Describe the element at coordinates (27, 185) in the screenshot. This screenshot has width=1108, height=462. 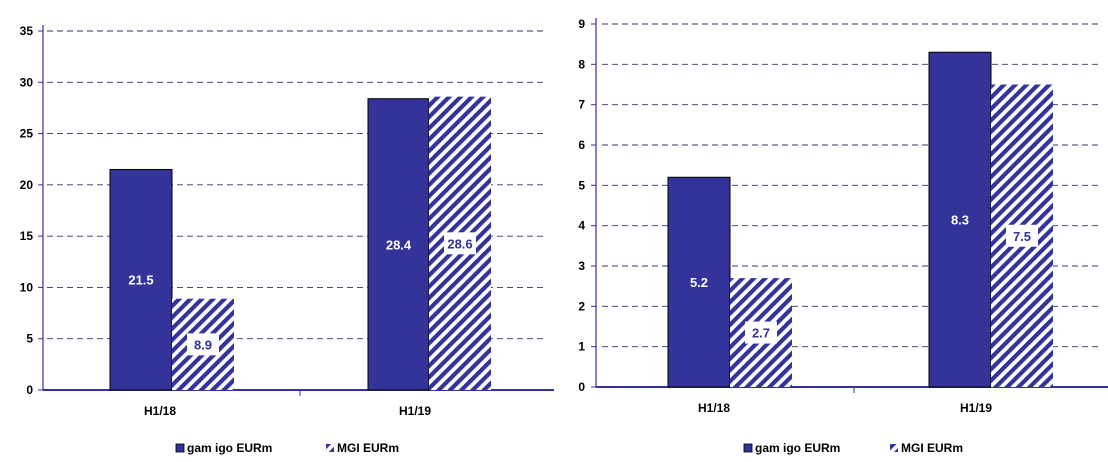
I see `y-tick-label: 20` at that location.